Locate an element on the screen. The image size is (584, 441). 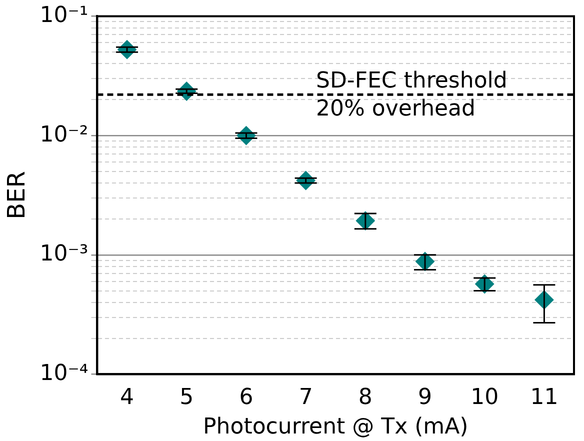
x-tick-label: 6 is located at coordinates (246, 397).